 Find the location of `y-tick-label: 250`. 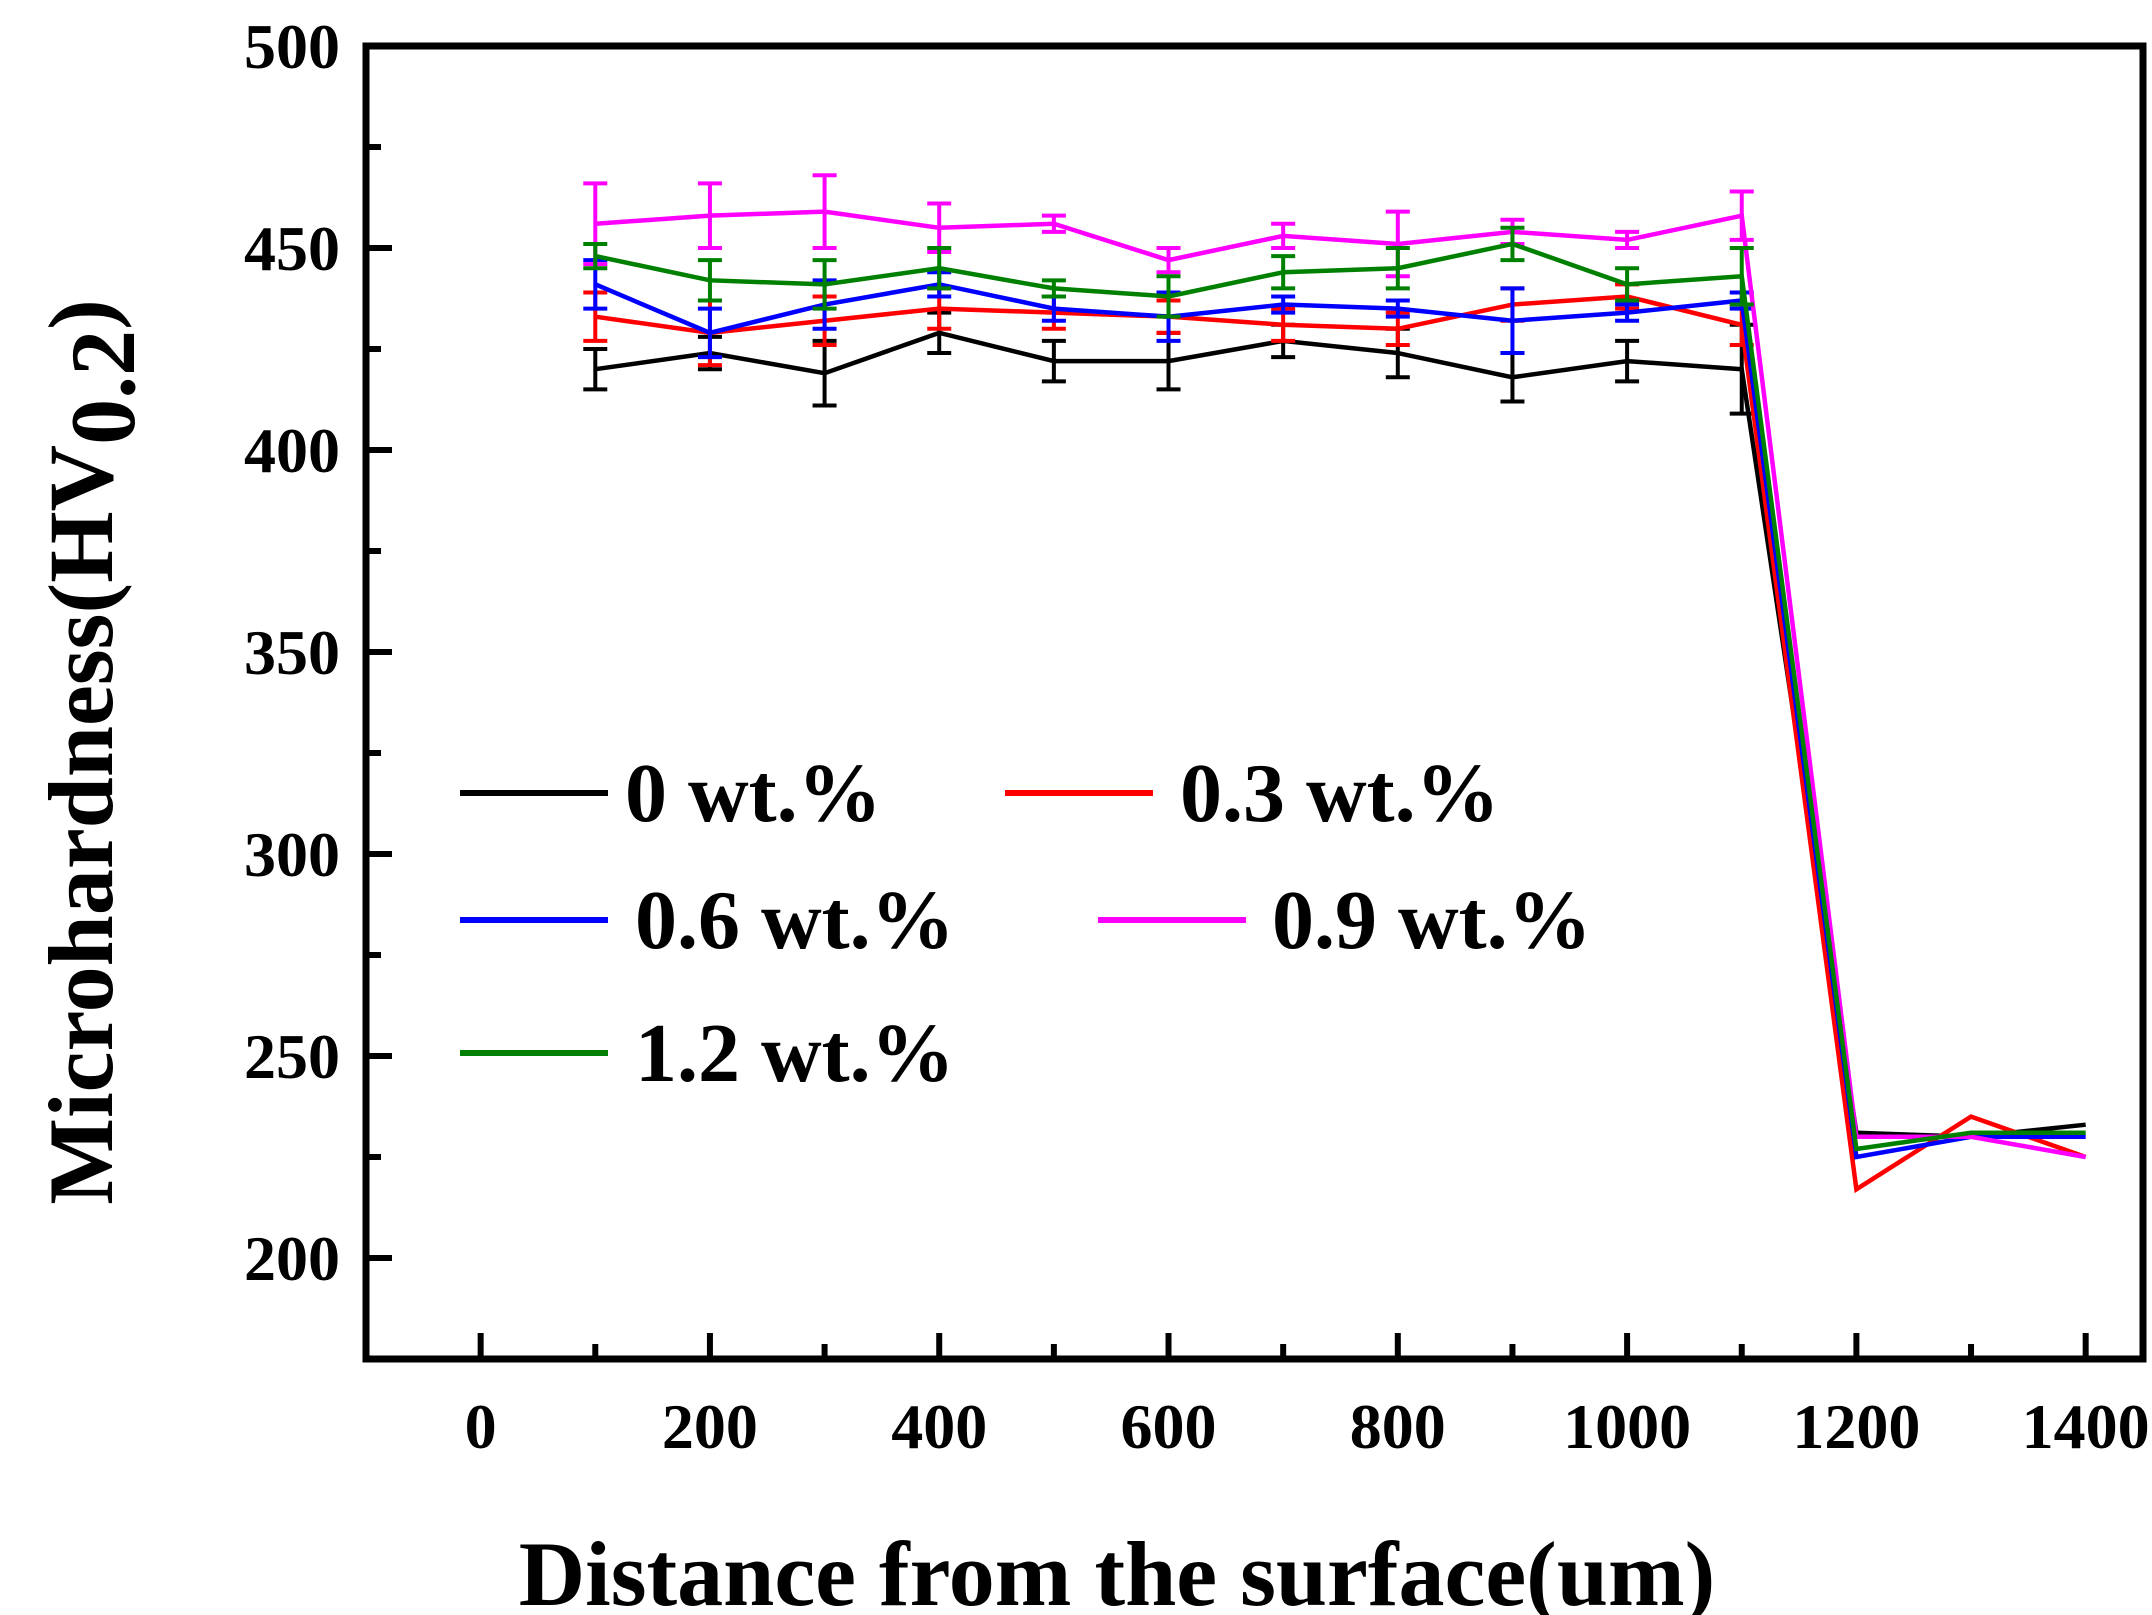

y-tick-label: 250 is located at coordinates (292, 1056).